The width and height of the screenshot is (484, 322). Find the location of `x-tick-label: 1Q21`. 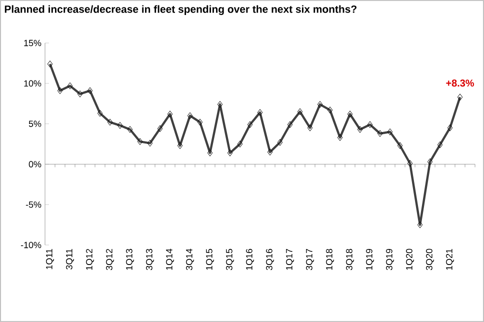

x-tick-label: 1Q21 is located at coordinates (450, 259).